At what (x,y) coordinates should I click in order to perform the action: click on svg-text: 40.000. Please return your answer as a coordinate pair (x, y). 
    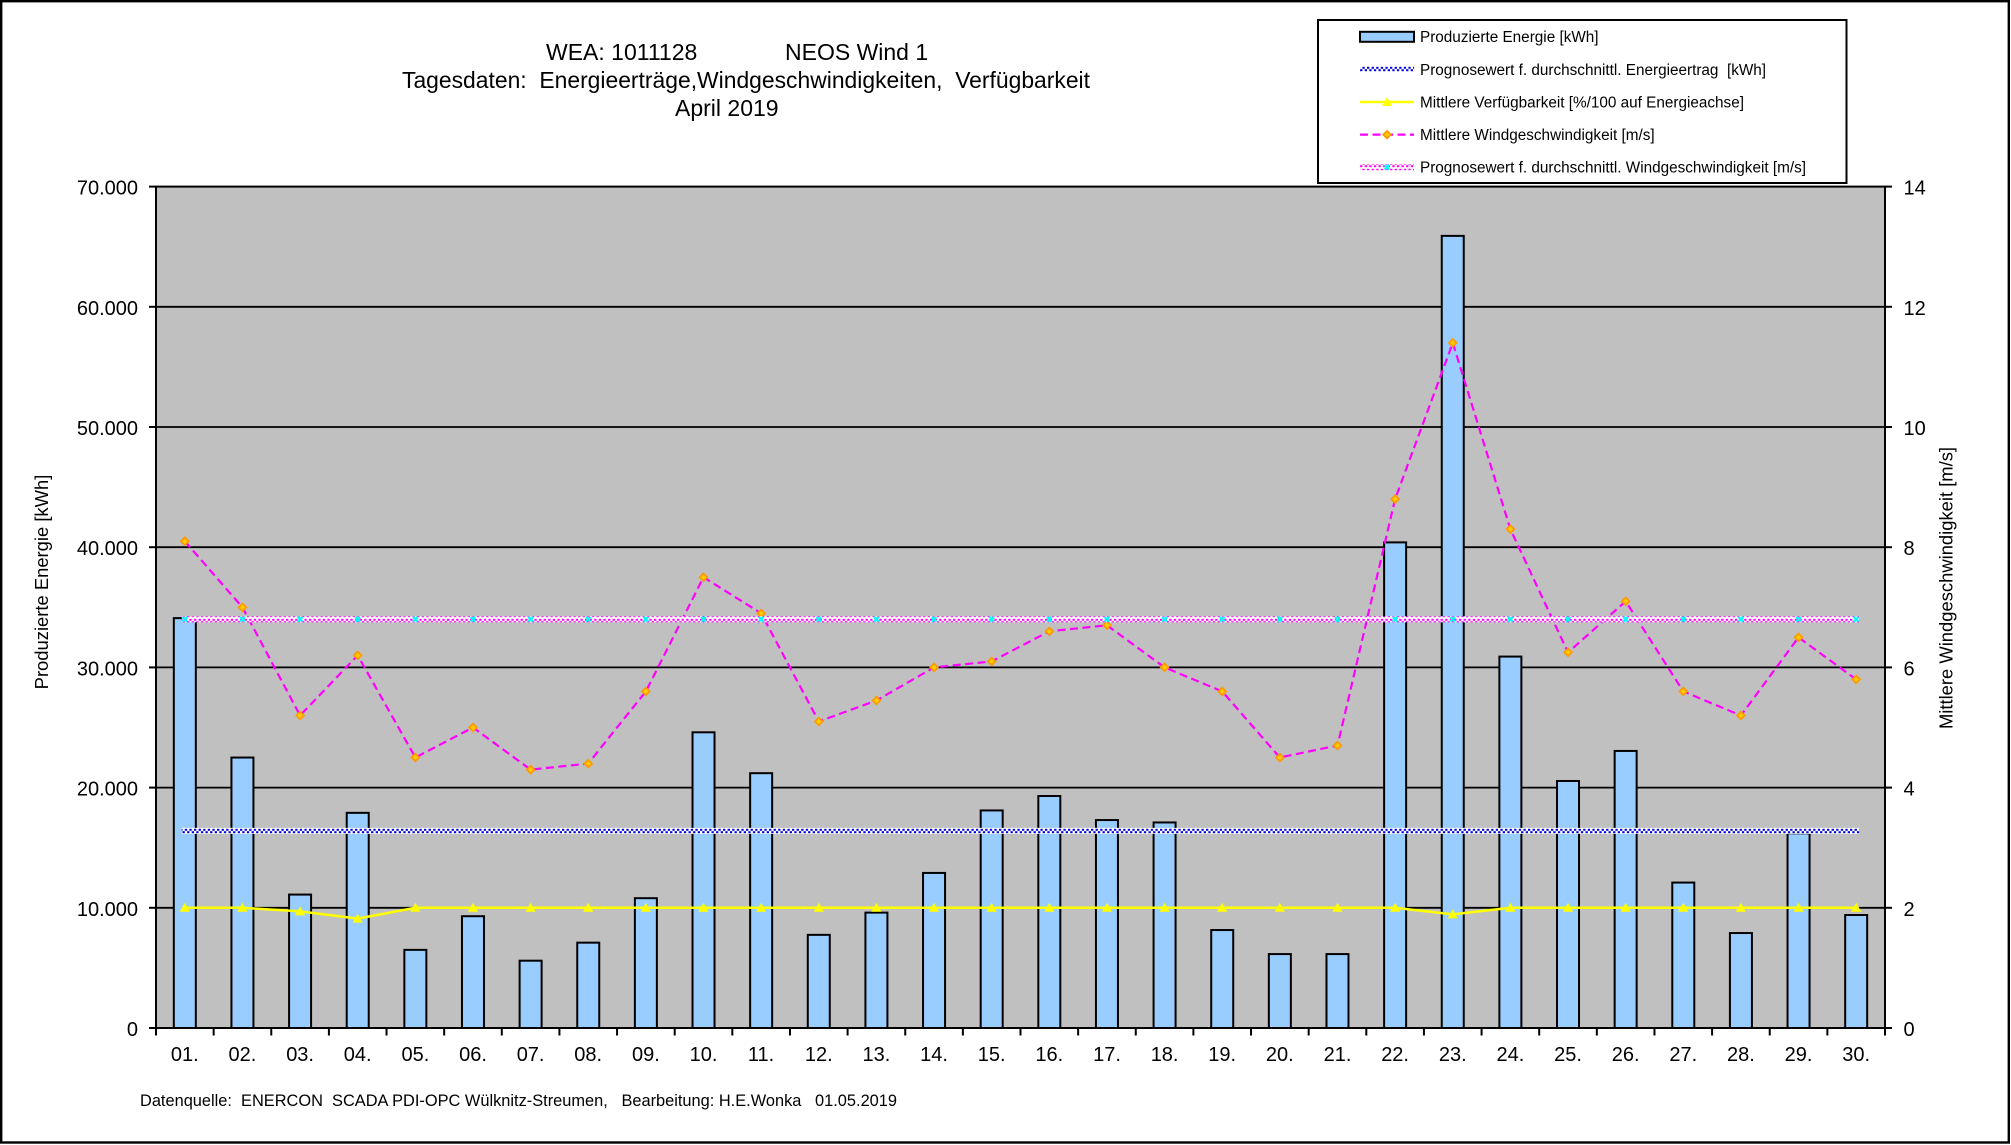
    Looking at the image, I should click on (107, 549).